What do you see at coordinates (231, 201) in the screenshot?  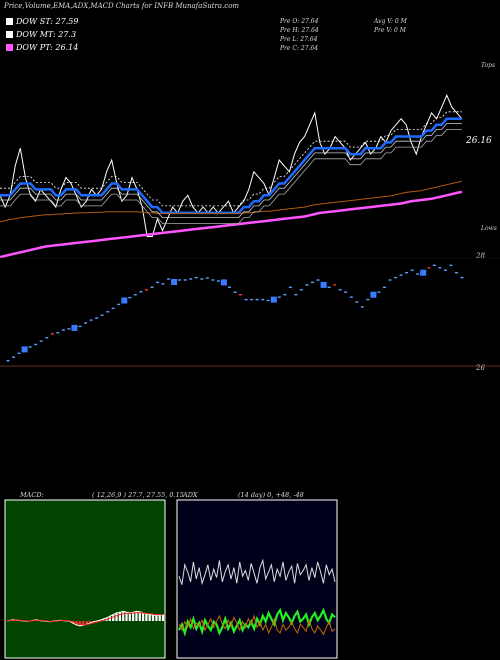 I see `series-line-ema-brown` at bounding box center [231, 201].